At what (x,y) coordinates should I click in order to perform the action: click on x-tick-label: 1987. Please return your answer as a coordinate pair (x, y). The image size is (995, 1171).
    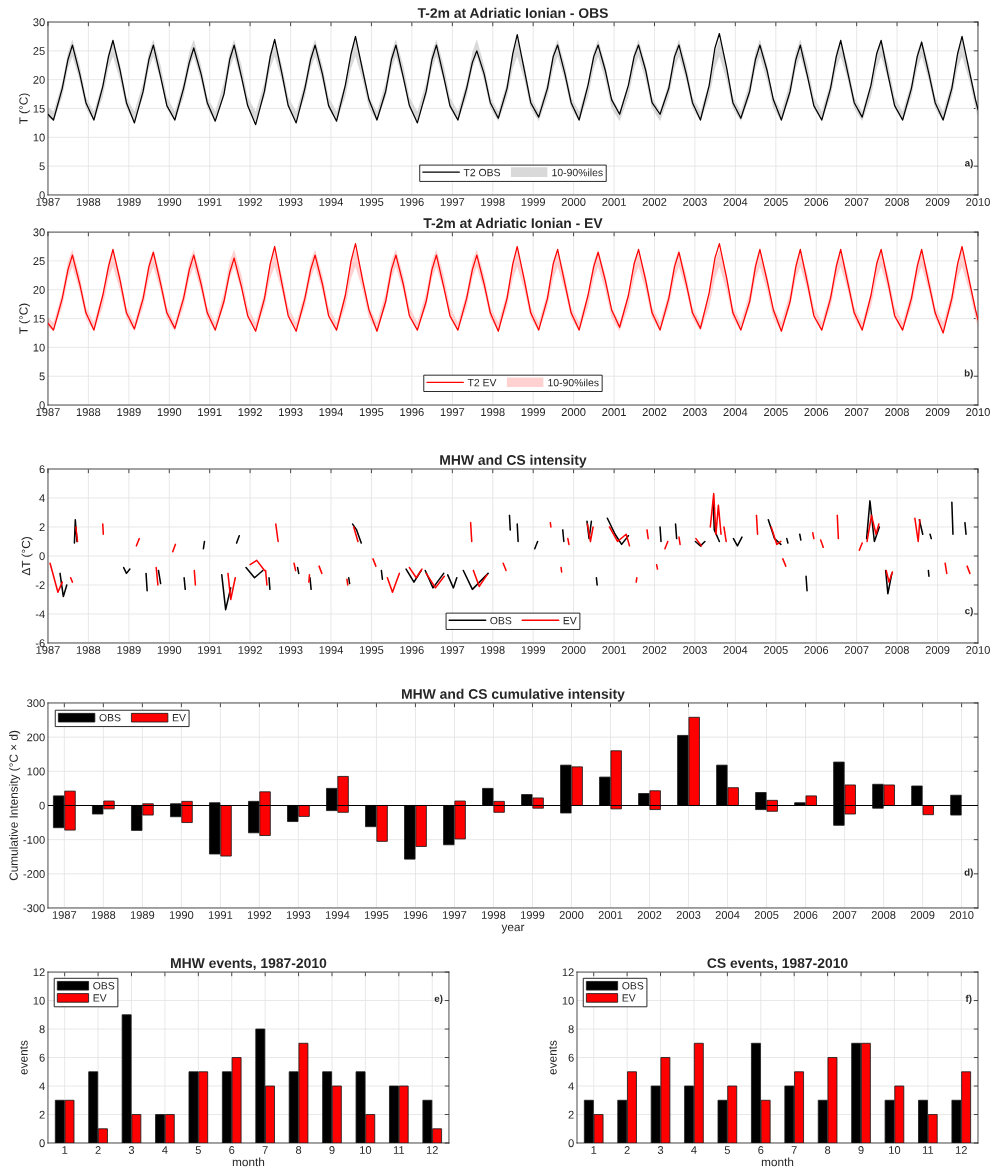
    Looking at the image, I should click on (48, 650).